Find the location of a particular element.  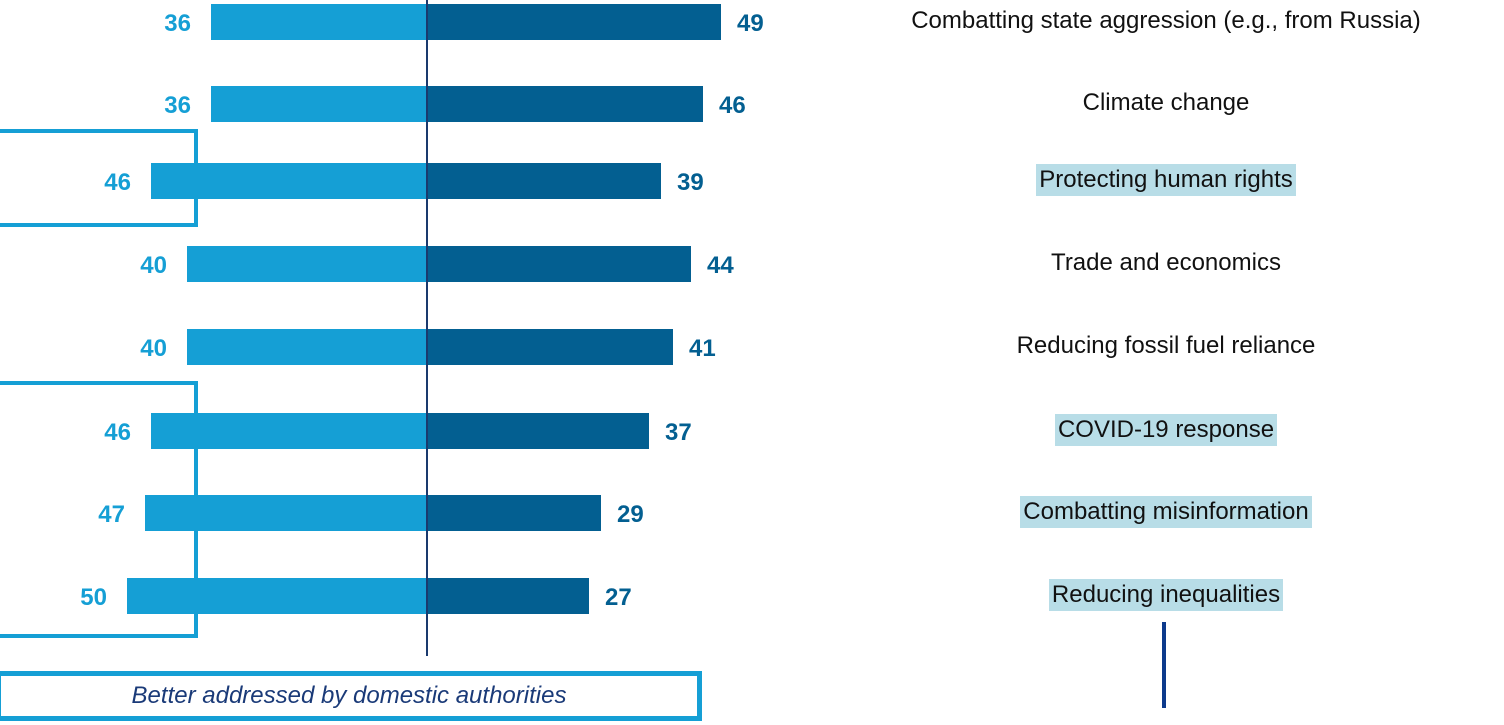

domestic-highlight-brackets is located at coordinates (99, 383).